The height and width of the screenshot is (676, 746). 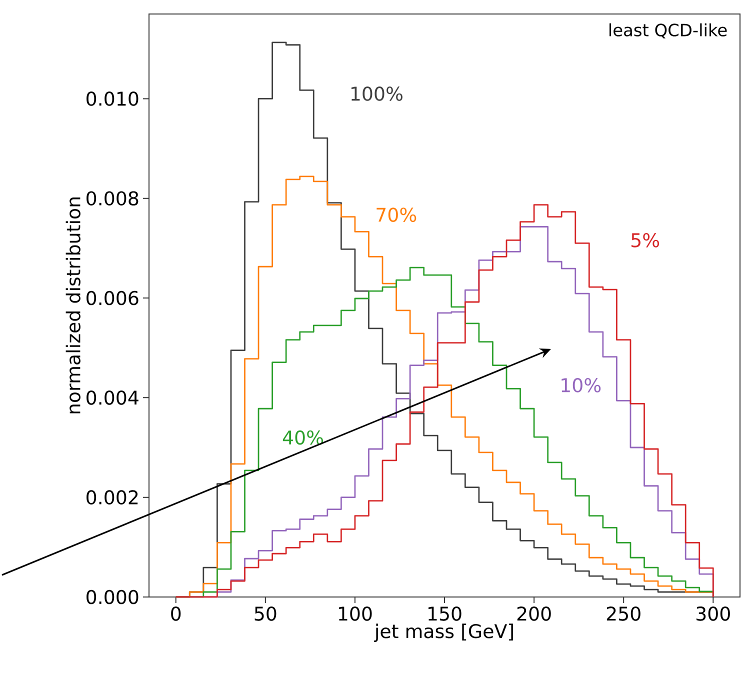 I want to click on y-tick-label: 0.000, so click(x=112, y=597).